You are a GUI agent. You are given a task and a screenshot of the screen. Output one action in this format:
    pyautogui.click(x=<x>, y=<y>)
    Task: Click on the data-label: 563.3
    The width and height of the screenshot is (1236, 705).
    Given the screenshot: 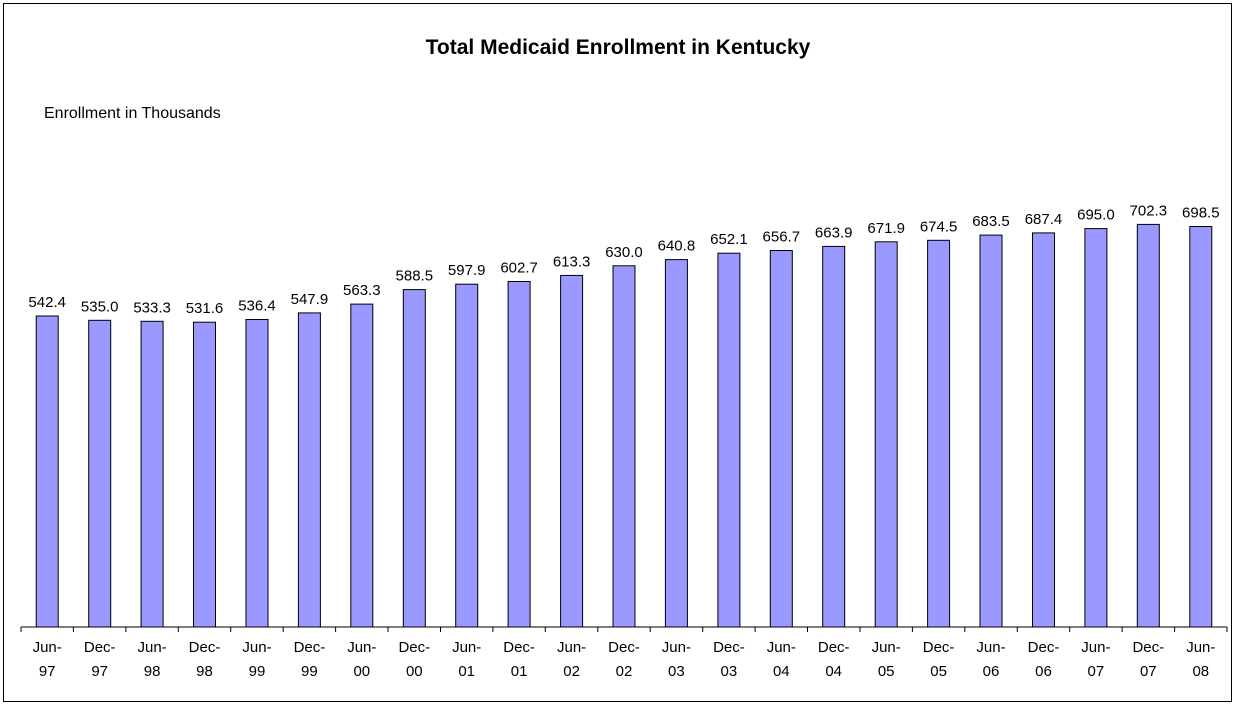 What is the action you would take?
    pyautogui.click(x=362, y=290)
    